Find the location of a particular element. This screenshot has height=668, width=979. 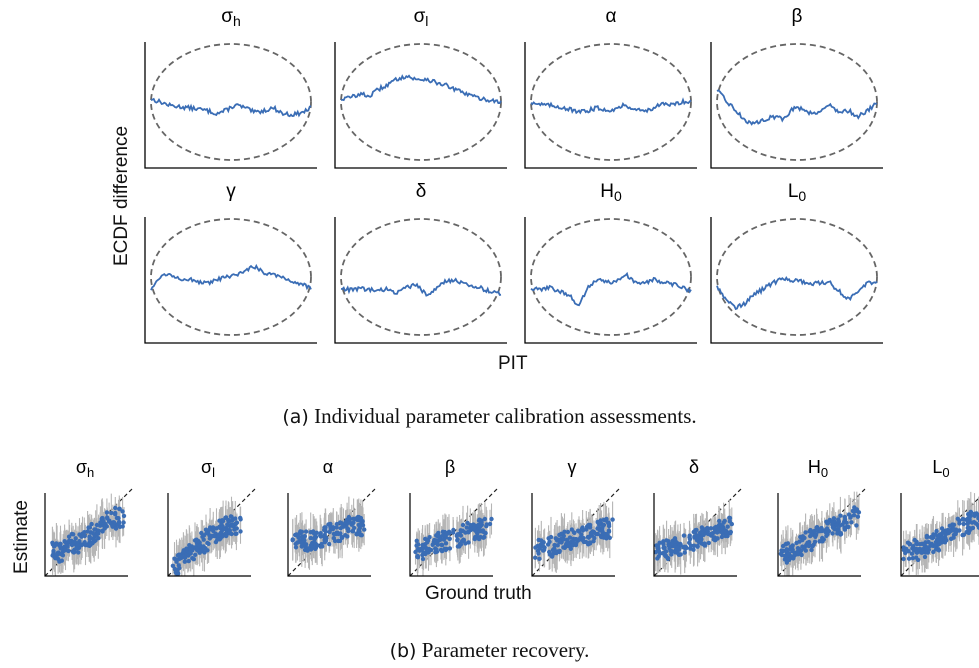

recovery-panel---point-141 is located at coordinates (468, 532).